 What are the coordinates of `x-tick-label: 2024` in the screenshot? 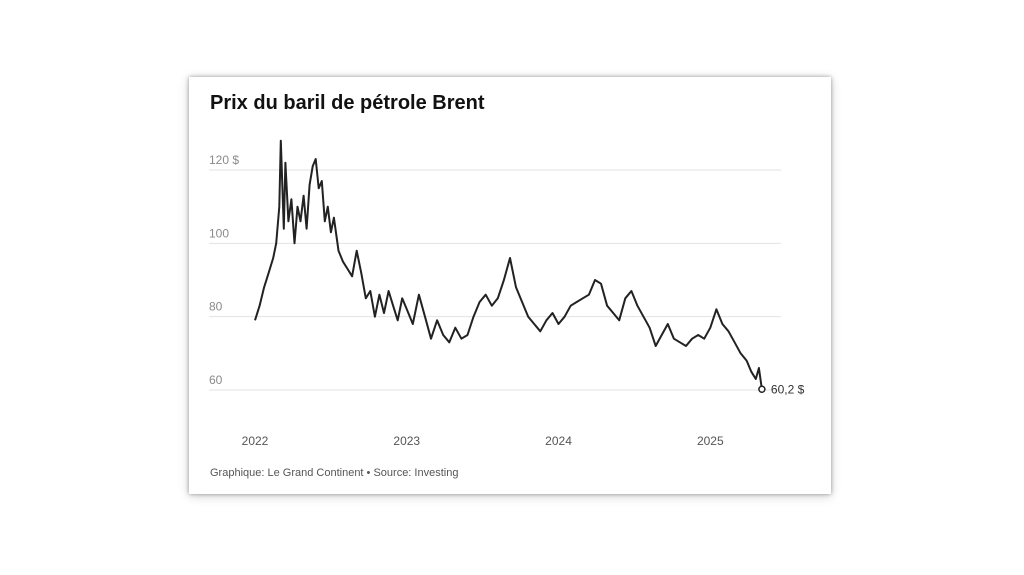 It's located at (558, 441).